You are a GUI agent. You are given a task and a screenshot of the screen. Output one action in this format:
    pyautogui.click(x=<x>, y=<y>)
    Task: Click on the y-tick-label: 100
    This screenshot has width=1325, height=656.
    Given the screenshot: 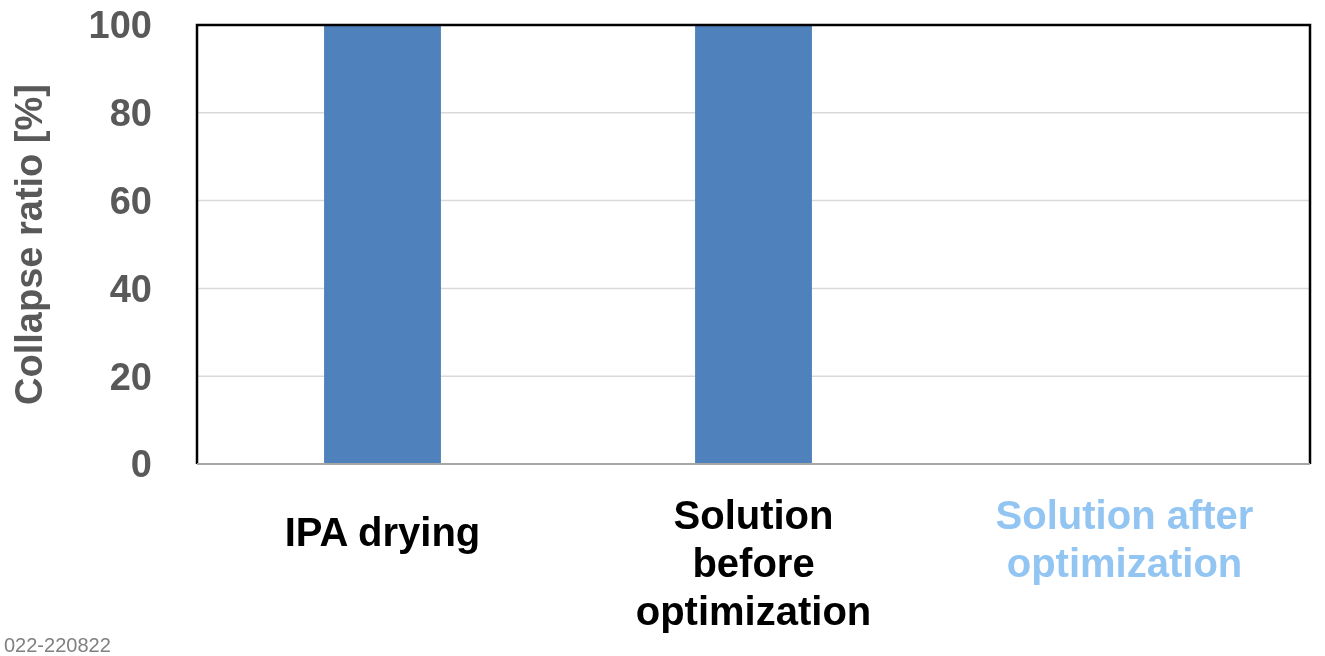 What is the action you would take?
    pyautogui.click(x=120, y=25)
    